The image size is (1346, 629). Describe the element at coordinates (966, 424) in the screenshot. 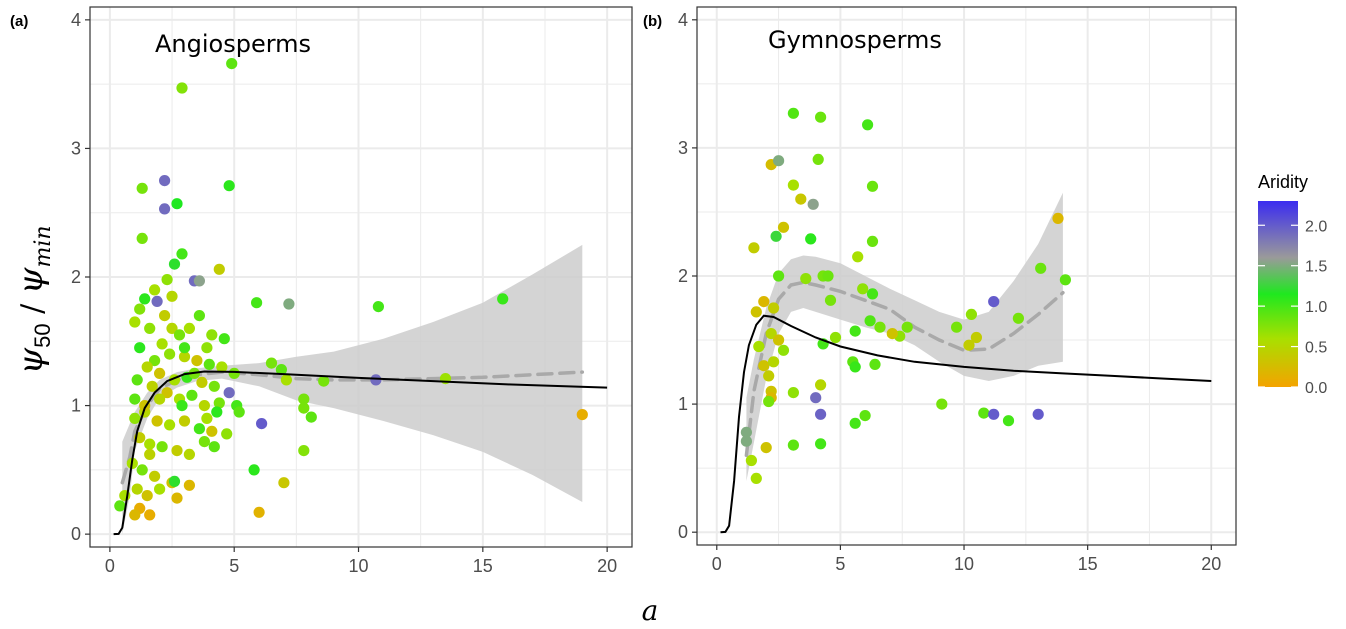

I see `panel-b-mean-curve` at that location.